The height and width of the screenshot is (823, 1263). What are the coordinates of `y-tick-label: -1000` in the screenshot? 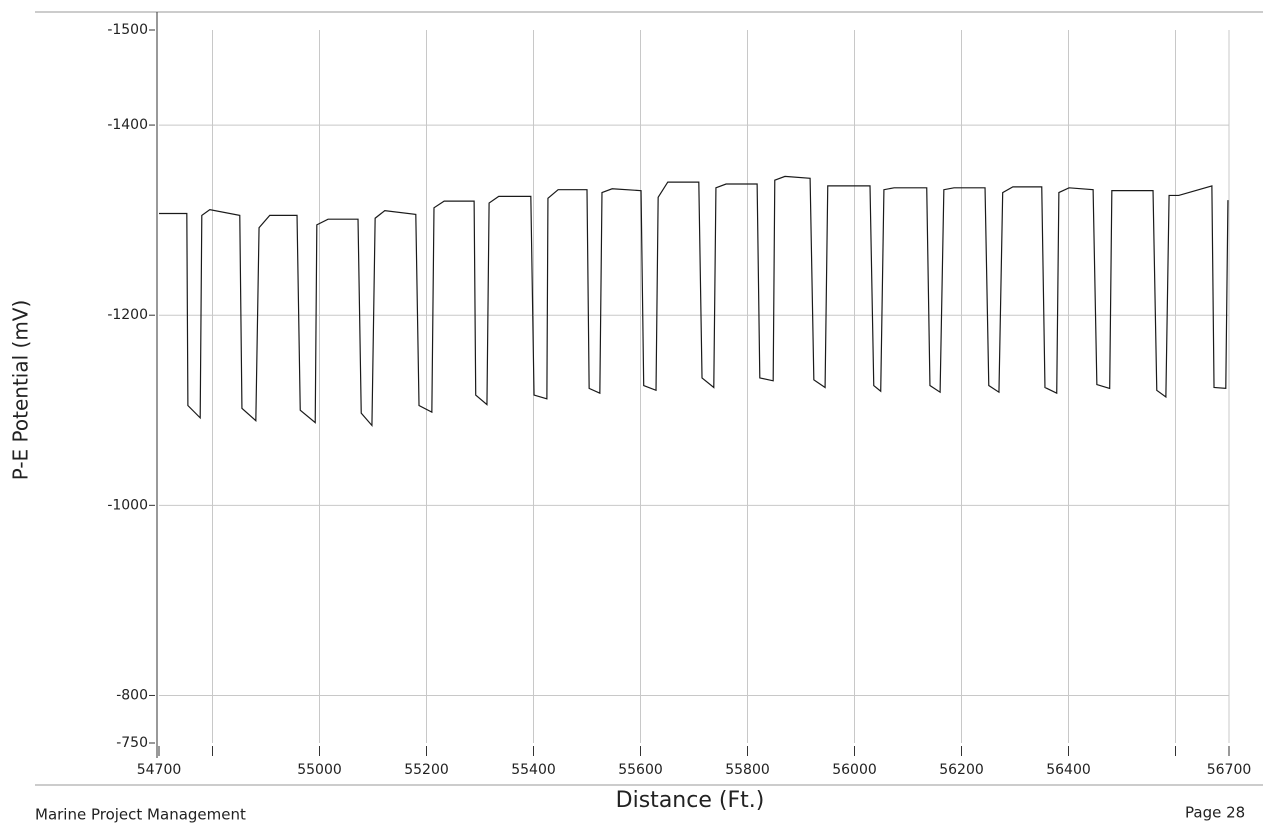 It's located at (127, 505).